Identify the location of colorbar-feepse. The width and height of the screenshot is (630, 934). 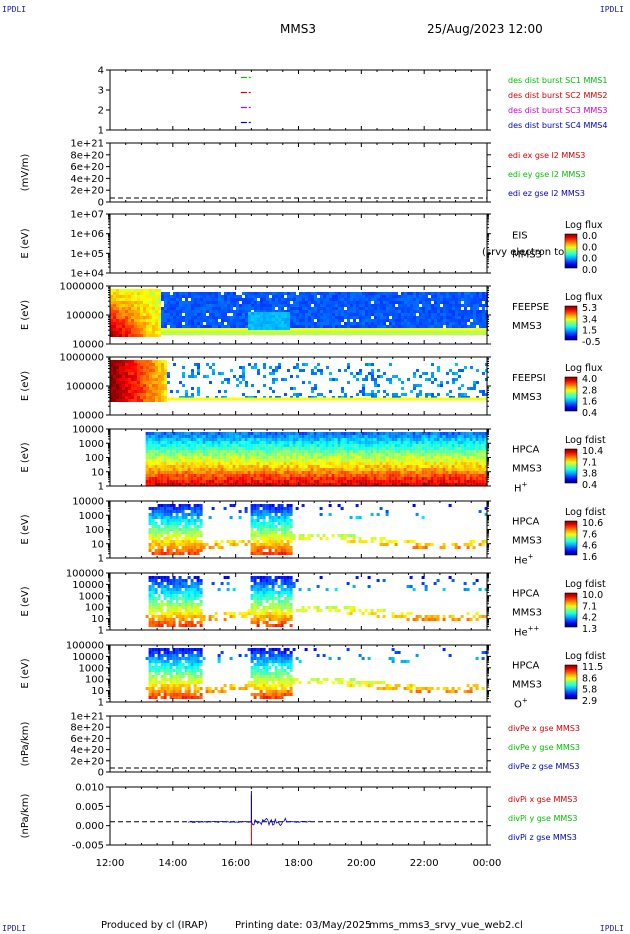
(571, 323).